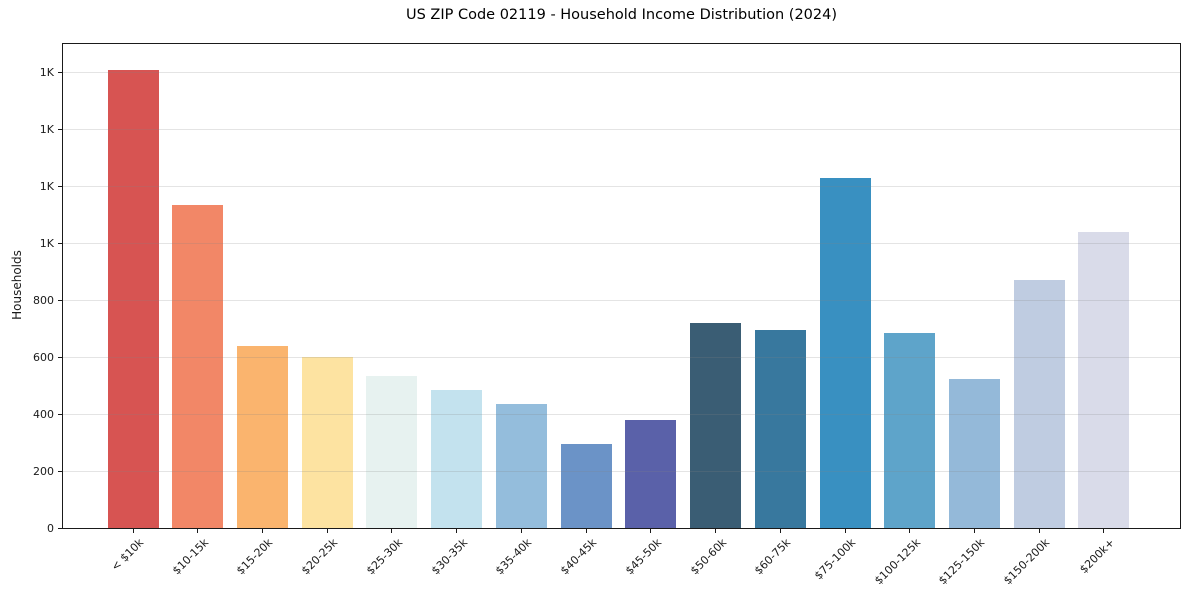 The height and width of the screenshot is (590, 1189). Describe the element at coordinates (43, 357) in the screenshot. I see `y-tick-label: 600` at that location.